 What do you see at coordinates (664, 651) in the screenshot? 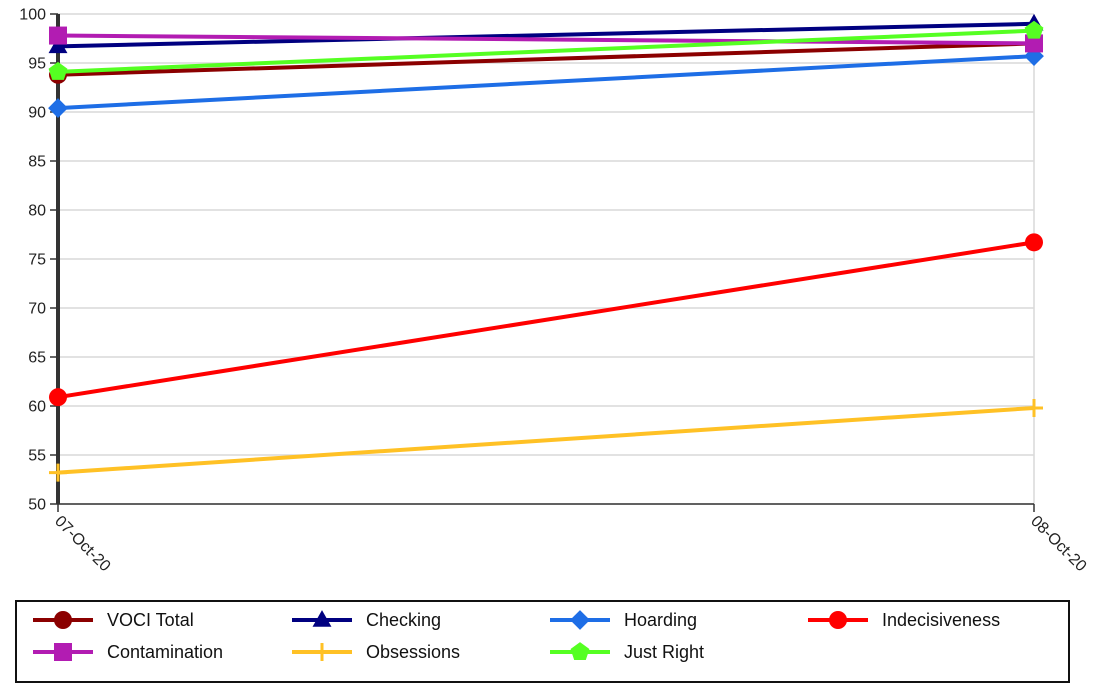
I see `legend-label: Just Right` at bounding box center [664, 651].